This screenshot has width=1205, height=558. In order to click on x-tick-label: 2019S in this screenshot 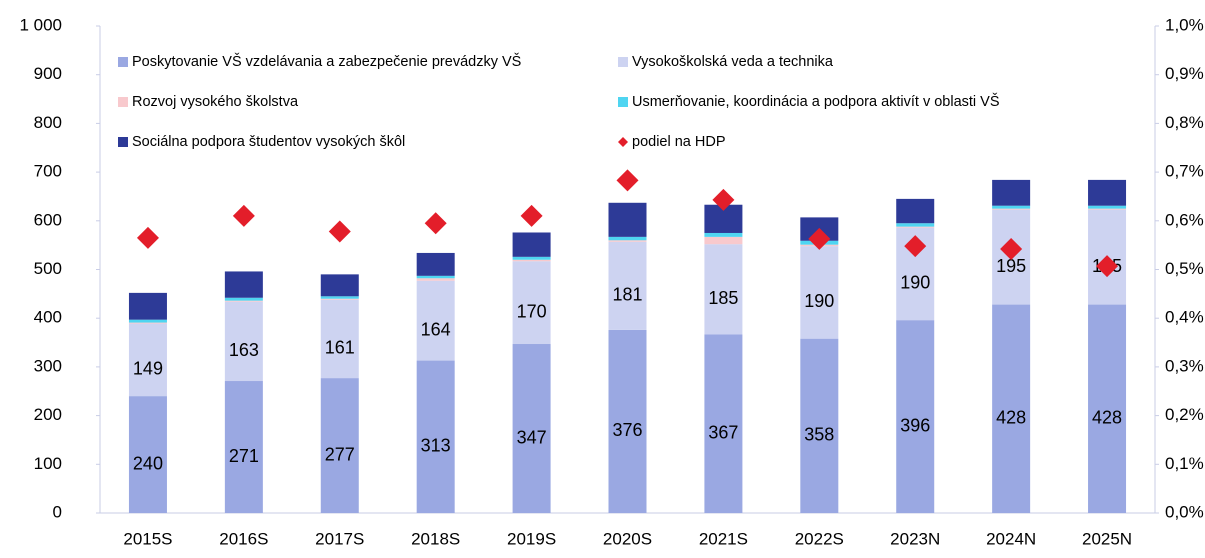, I will do `click(531, 538)`.